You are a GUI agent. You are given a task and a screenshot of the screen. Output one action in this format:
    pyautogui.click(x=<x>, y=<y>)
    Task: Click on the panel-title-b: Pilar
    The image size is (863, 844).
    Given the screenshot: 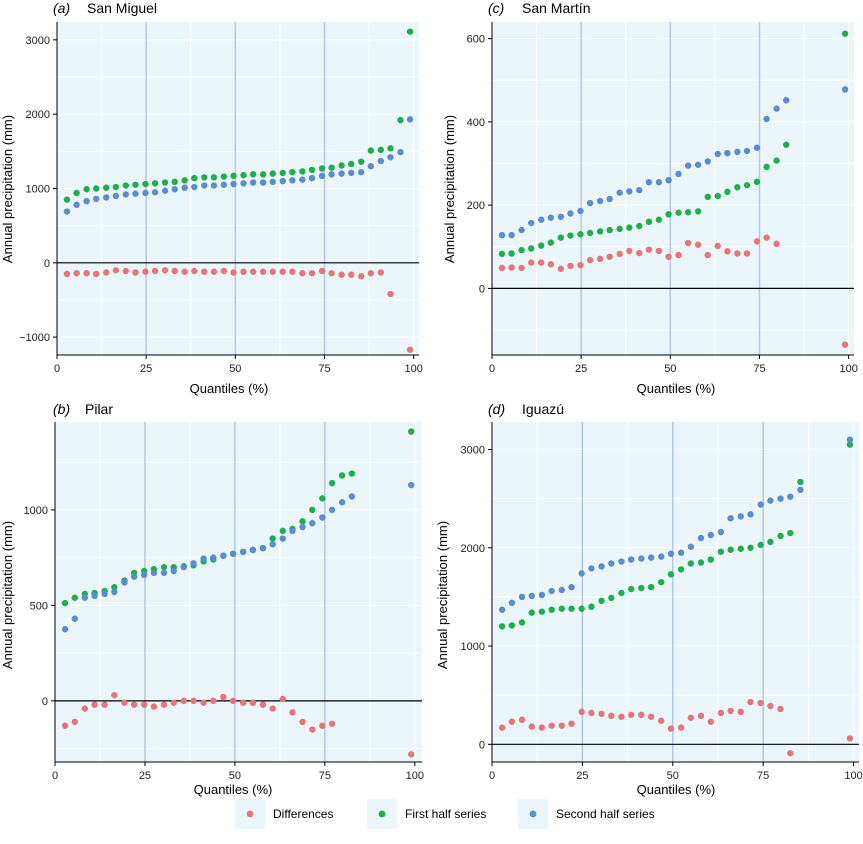 What is the action you would take?
    pyautogui.click(x=99, y=409)
    